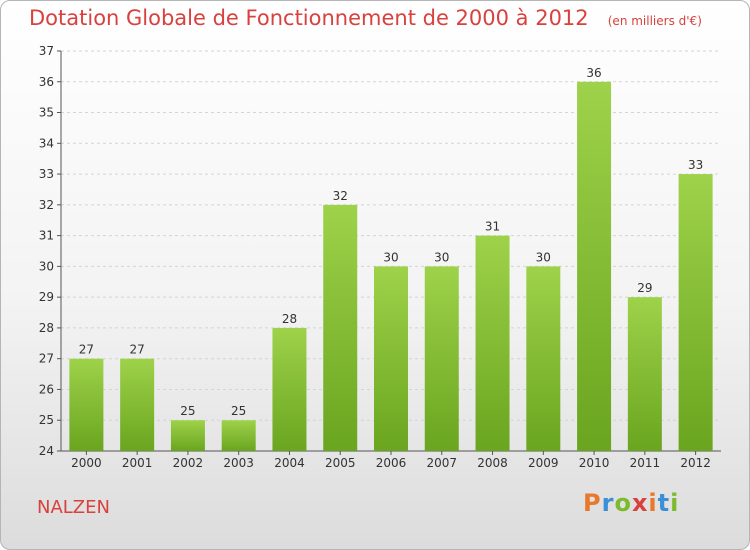 This screenshot has height=550, width=750. Describe the element at coordinates (592, 503) in the screenshot. I see `logo-letter: P` at that location.